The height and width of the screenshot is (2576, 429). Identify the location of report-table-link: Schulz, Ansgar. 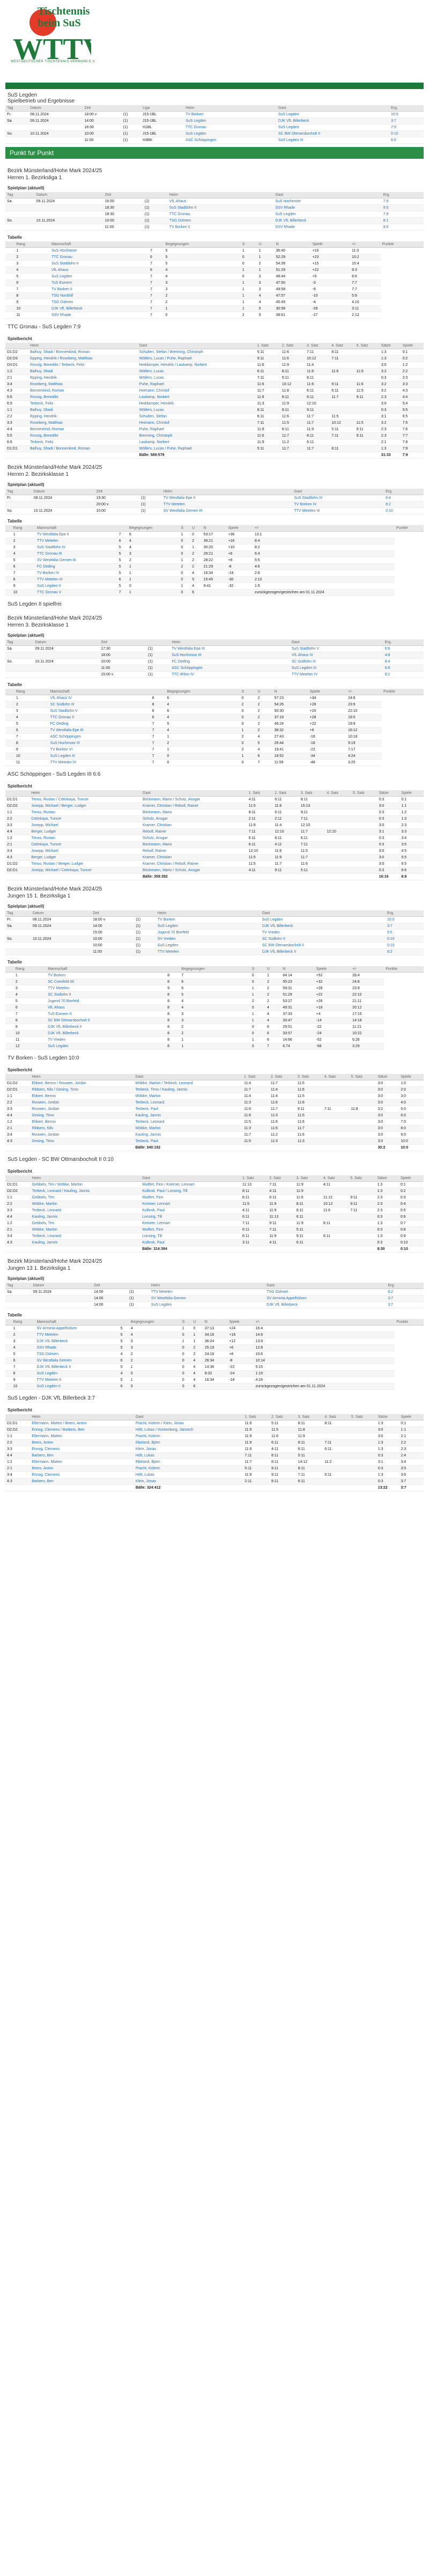
(155, 838).